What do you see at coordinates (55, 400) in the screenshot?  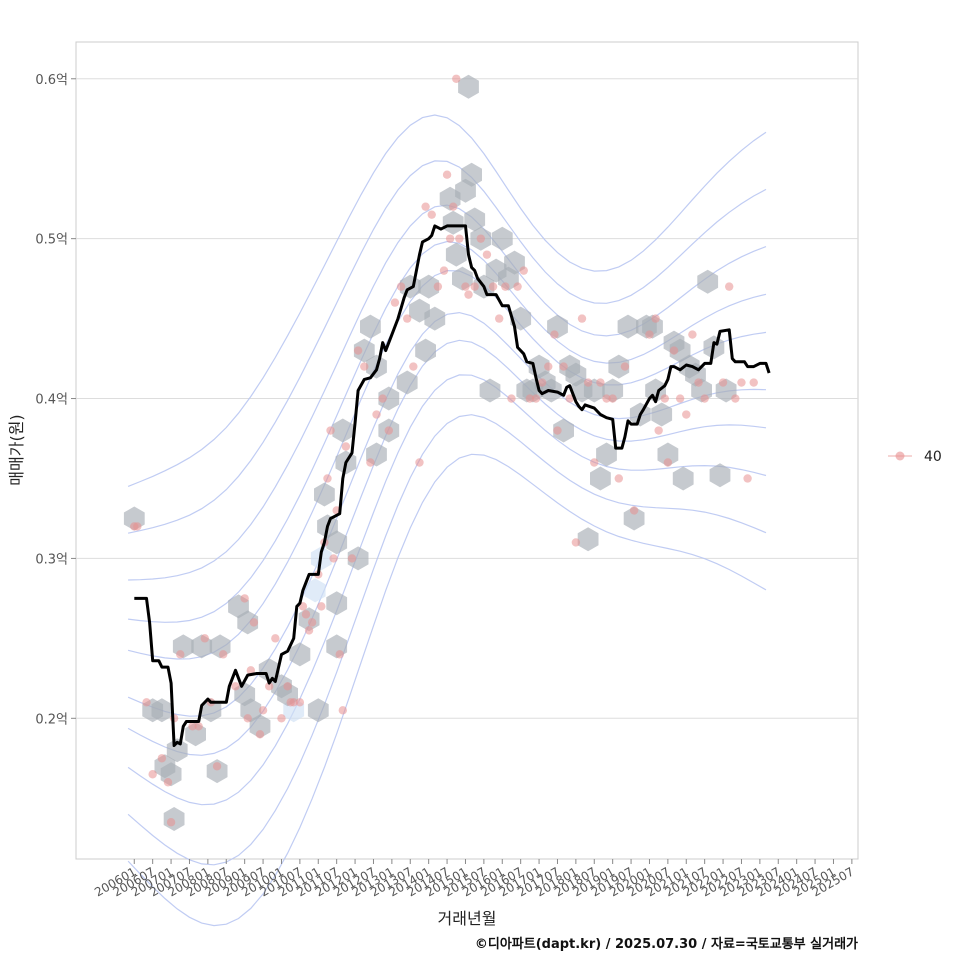 I see `y-axis: 0.2억 0.3억 0.4억 0.5억 0.6억` at bounding box center [55, 400].